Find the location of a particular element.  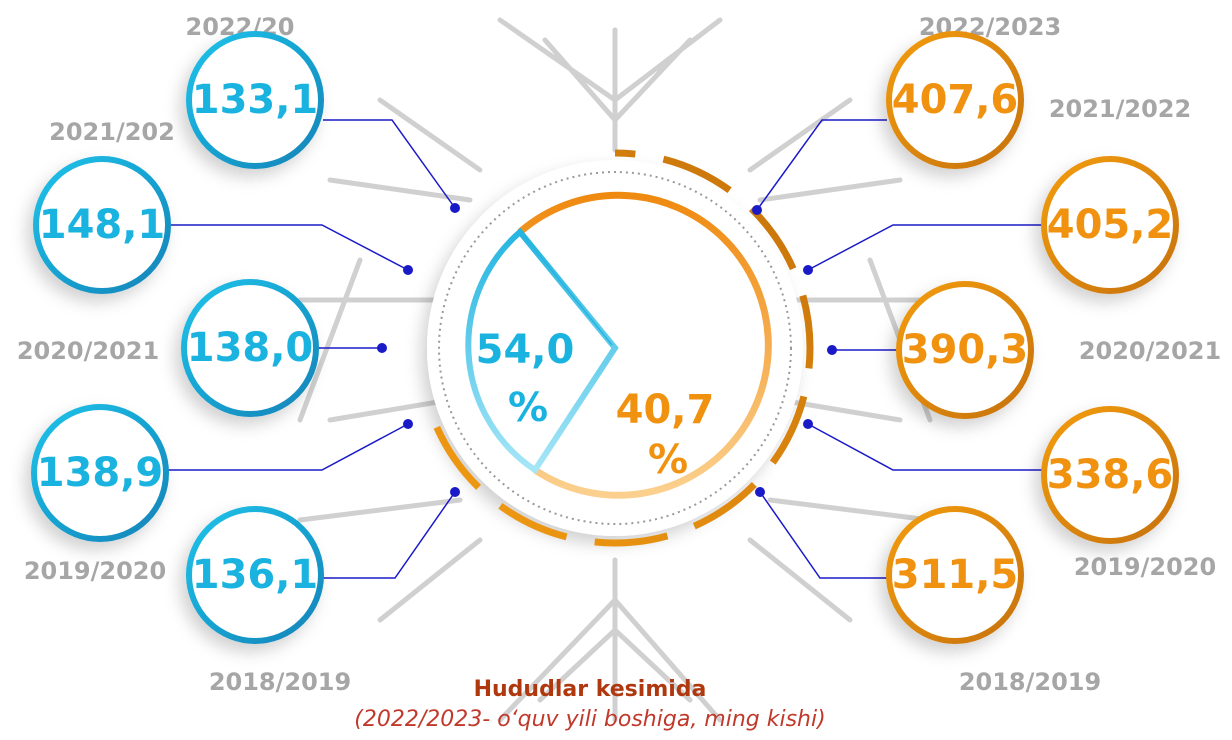

right-percent-unit: % is located at coordinates (668, 460).